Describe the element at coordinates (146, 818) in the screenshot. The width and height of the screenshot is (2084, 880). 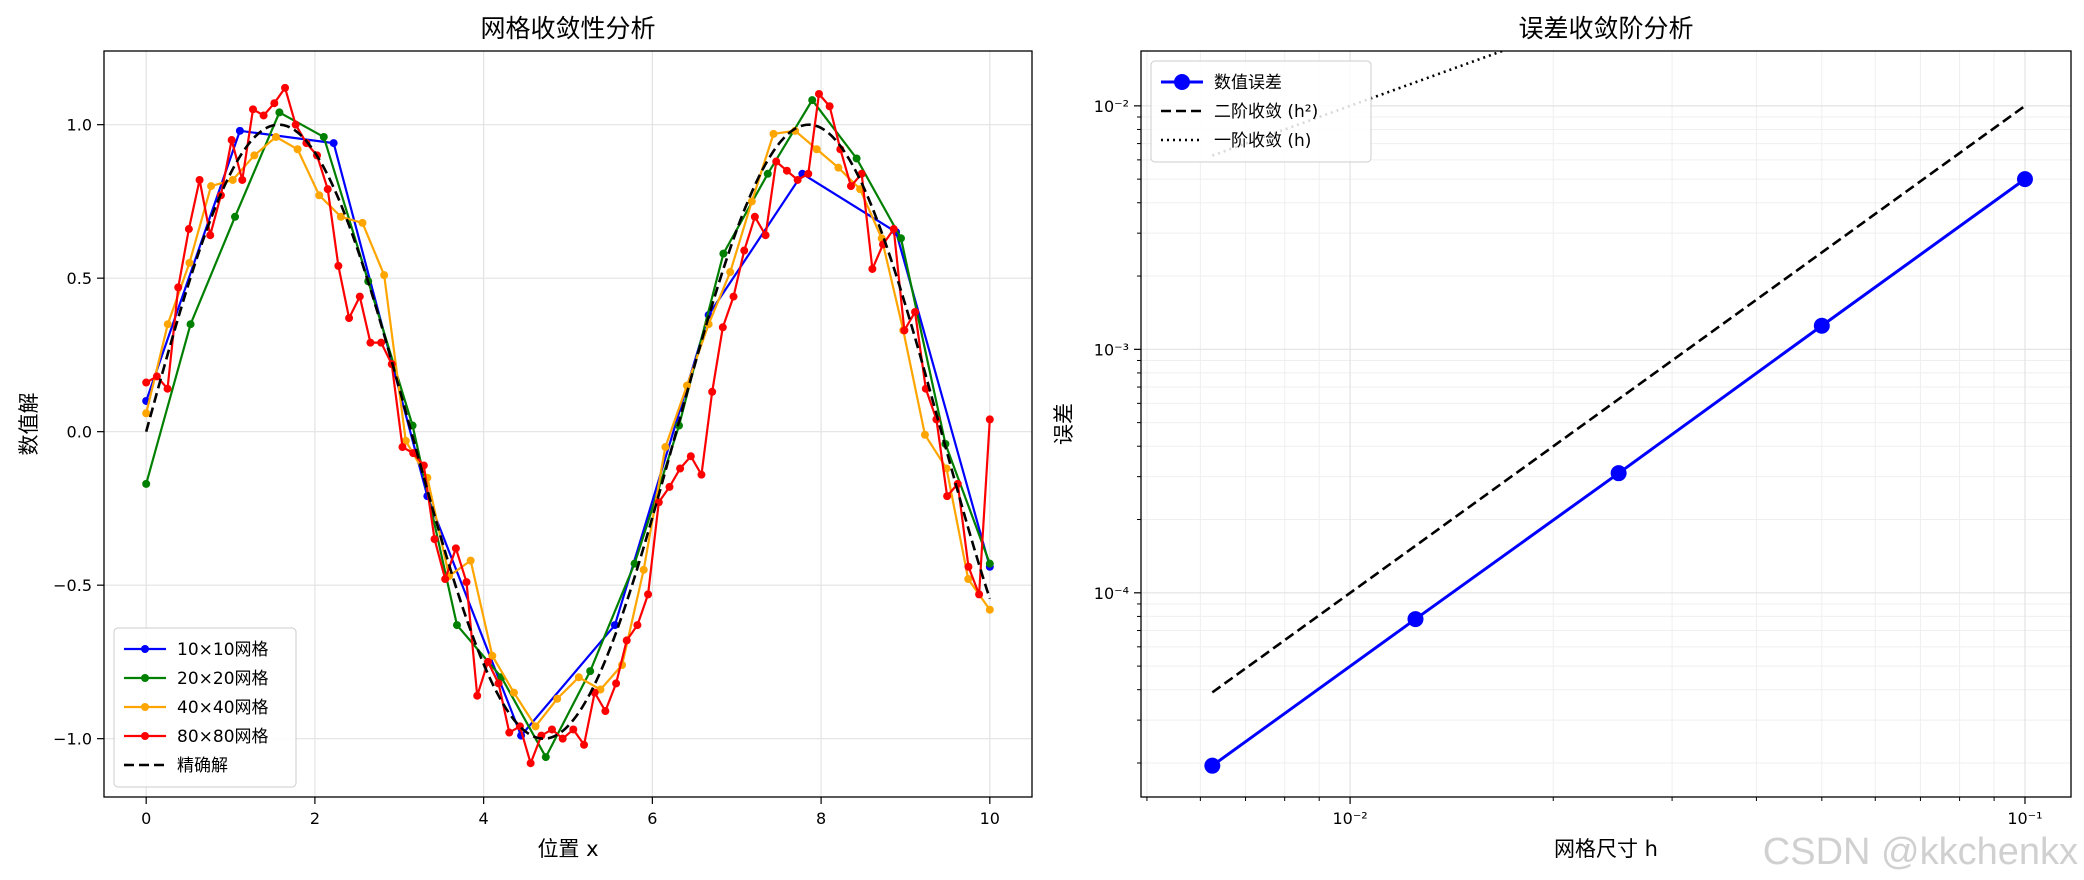
I see `x-tick-label: 0` at that location.